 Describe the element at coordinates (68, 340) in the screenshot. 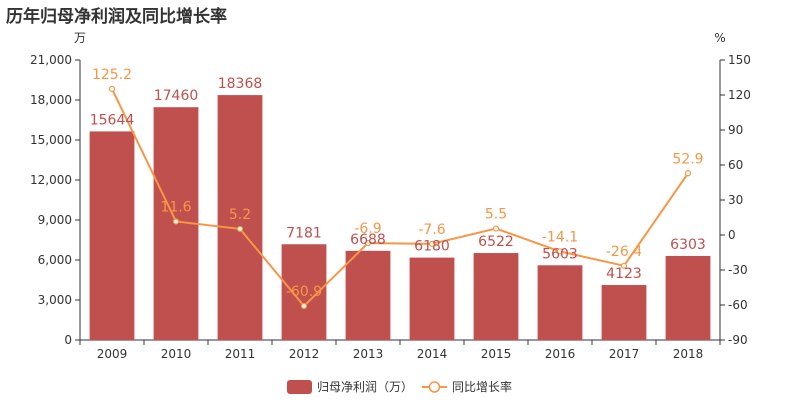

I see `left-tick-label: 0` at that location.